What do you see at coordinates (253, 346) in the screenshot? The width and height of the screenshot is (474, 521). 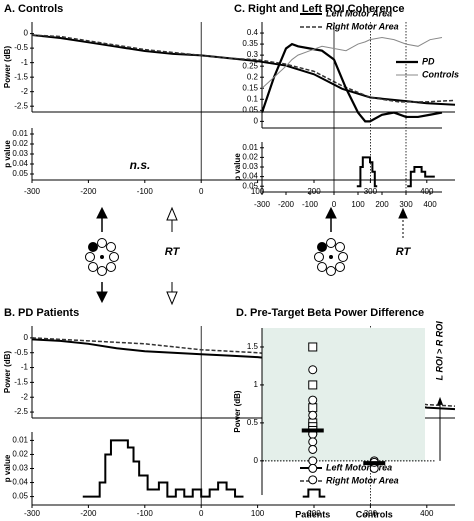 I see `y-tick-label: 1.5` at bounding box center [253, 346].